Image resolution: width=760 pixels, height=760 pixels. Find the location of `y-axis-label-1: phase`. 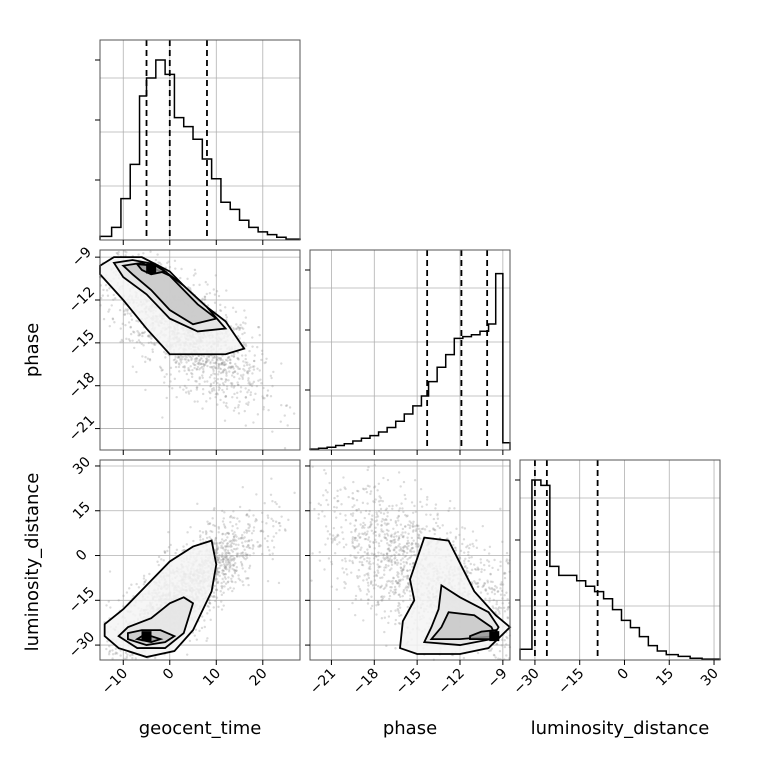

y-axis-label-1: phase is located at coordinates (32, 350).